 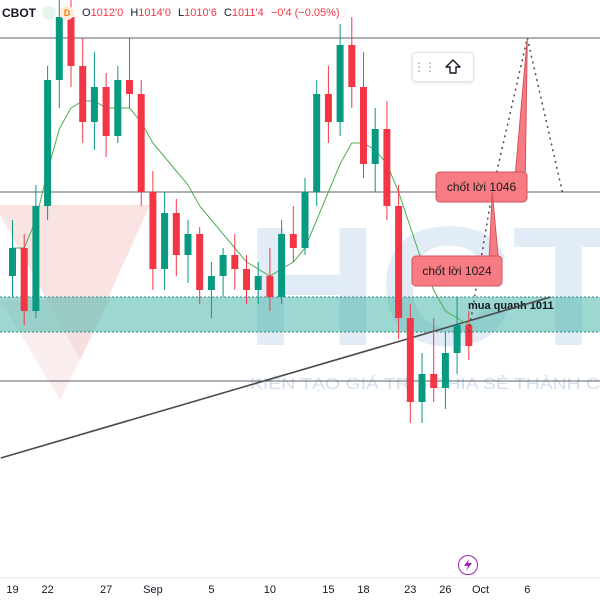 What do you see at coordinates (247, 13) in the screenshot?
I see `close-value: 1011'4` at bounding box center [247, 13].